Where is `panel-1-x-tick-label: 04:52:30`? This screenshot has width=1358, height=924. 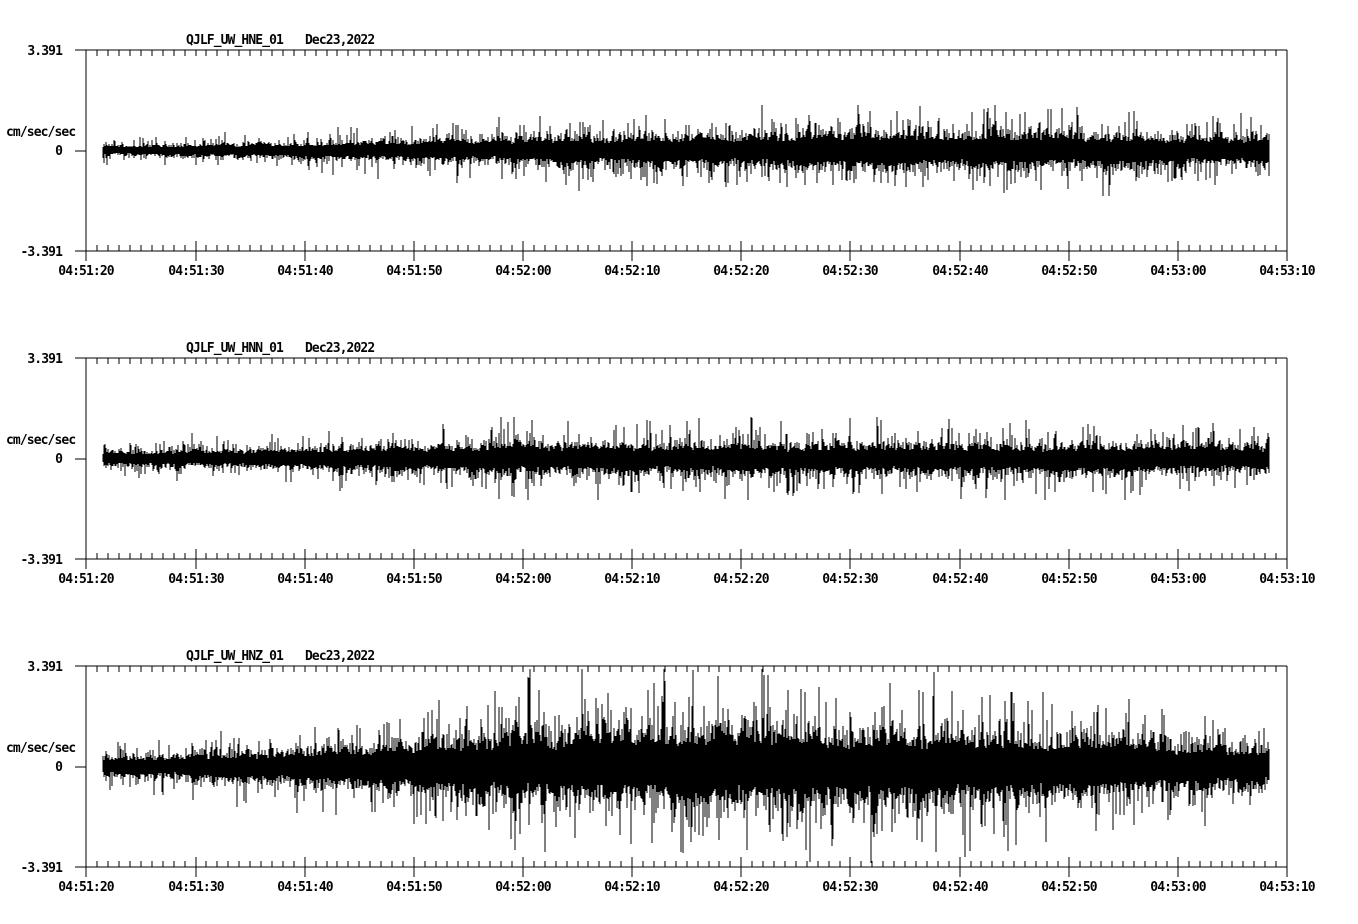
panel-1-x-tick-label: 04:52:30 is located at coordinates (850, 580).